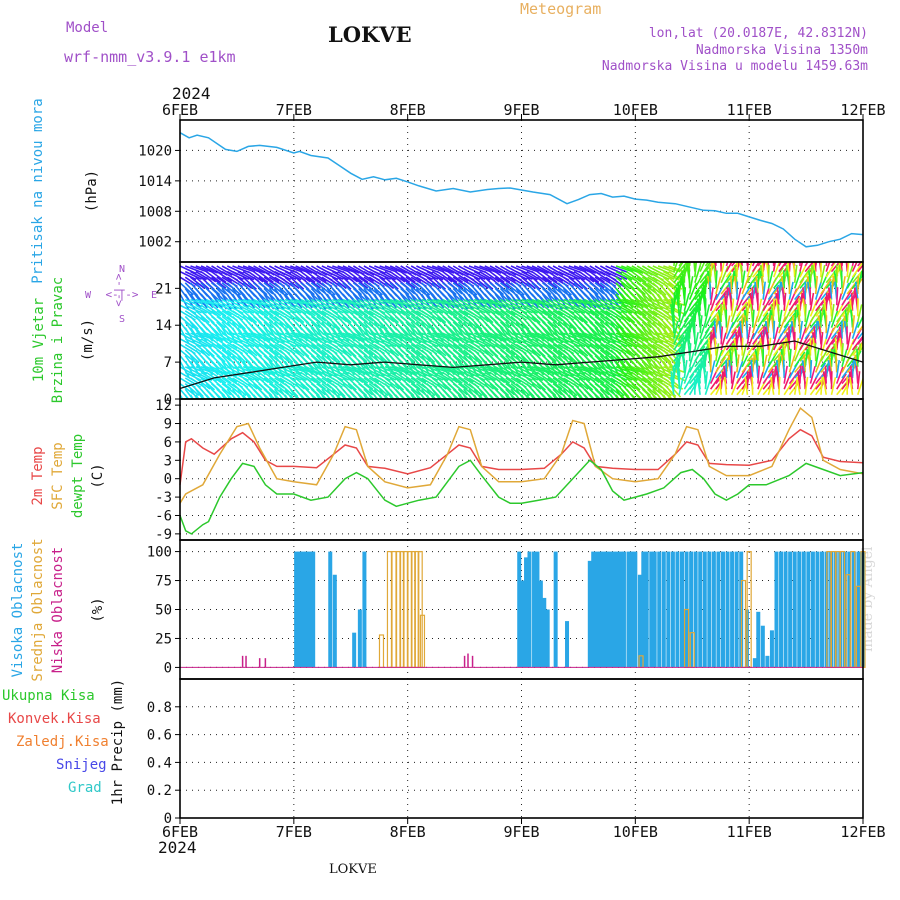 This screenshot has height=900, width=900. I want to click on wind-label-2: Brzina i Pravac, so click(58, 340).